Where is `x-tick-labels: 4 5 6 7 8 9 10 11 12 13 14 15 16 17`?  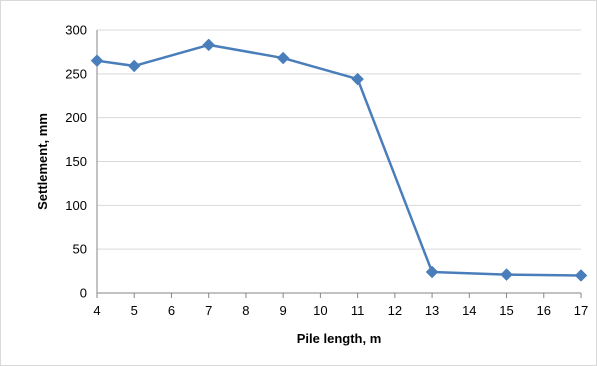 x-tick-labels: 4 5 6 7 8 9 10 11 12 13 14 15 16 17 is located at coordinates (340, 305).